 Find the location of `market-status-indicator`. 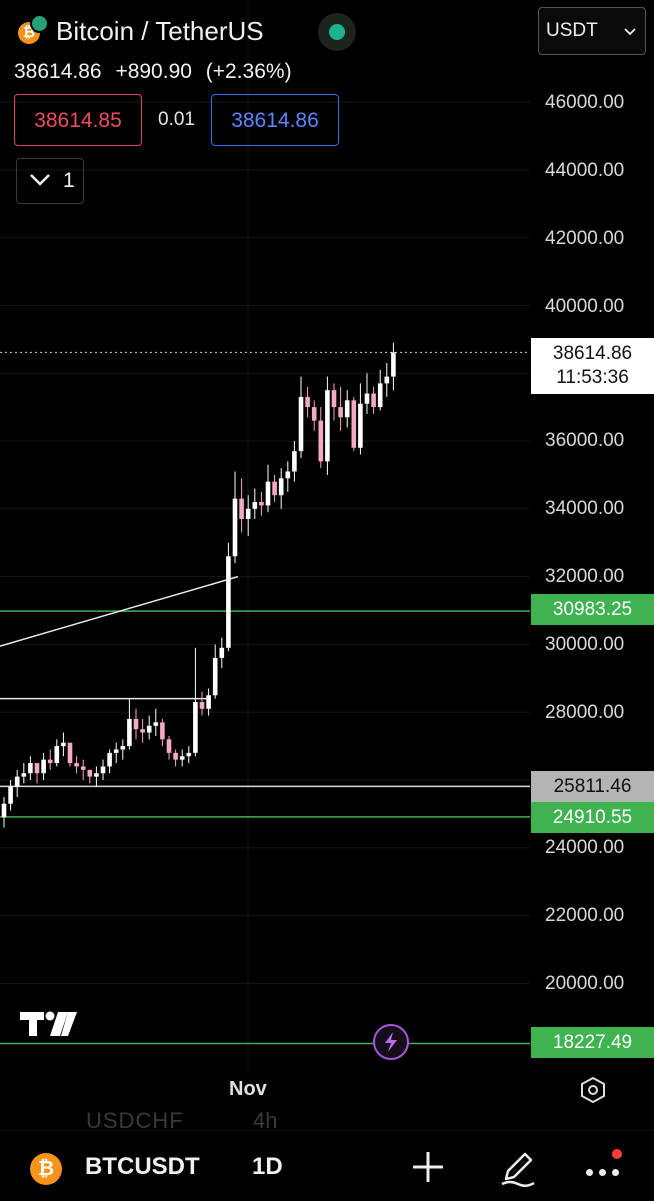

market-status-indicator is located at coordinates (337, 32).